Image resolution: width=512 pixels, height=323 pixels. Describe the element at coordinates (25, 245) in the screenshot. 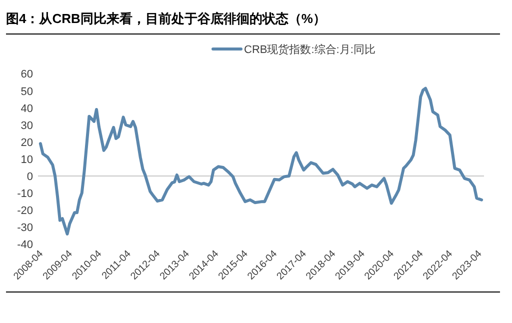

I see `y-tick-label: -40` at that location.